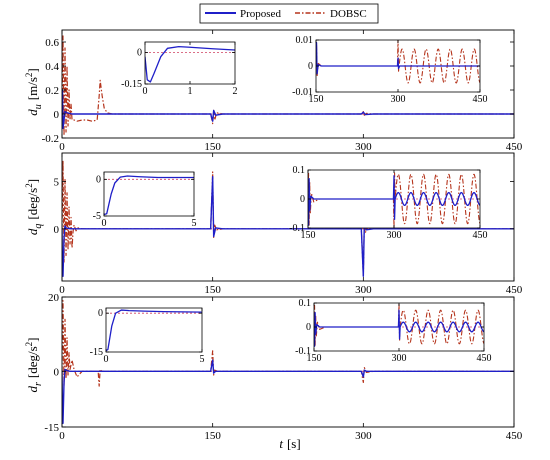 The height and width of the screenshot is (460, 550). Describe the element at coordinates (398, 99) in the screenshot. I see `panel-du-inset2-xtick-label: 300` at that location.